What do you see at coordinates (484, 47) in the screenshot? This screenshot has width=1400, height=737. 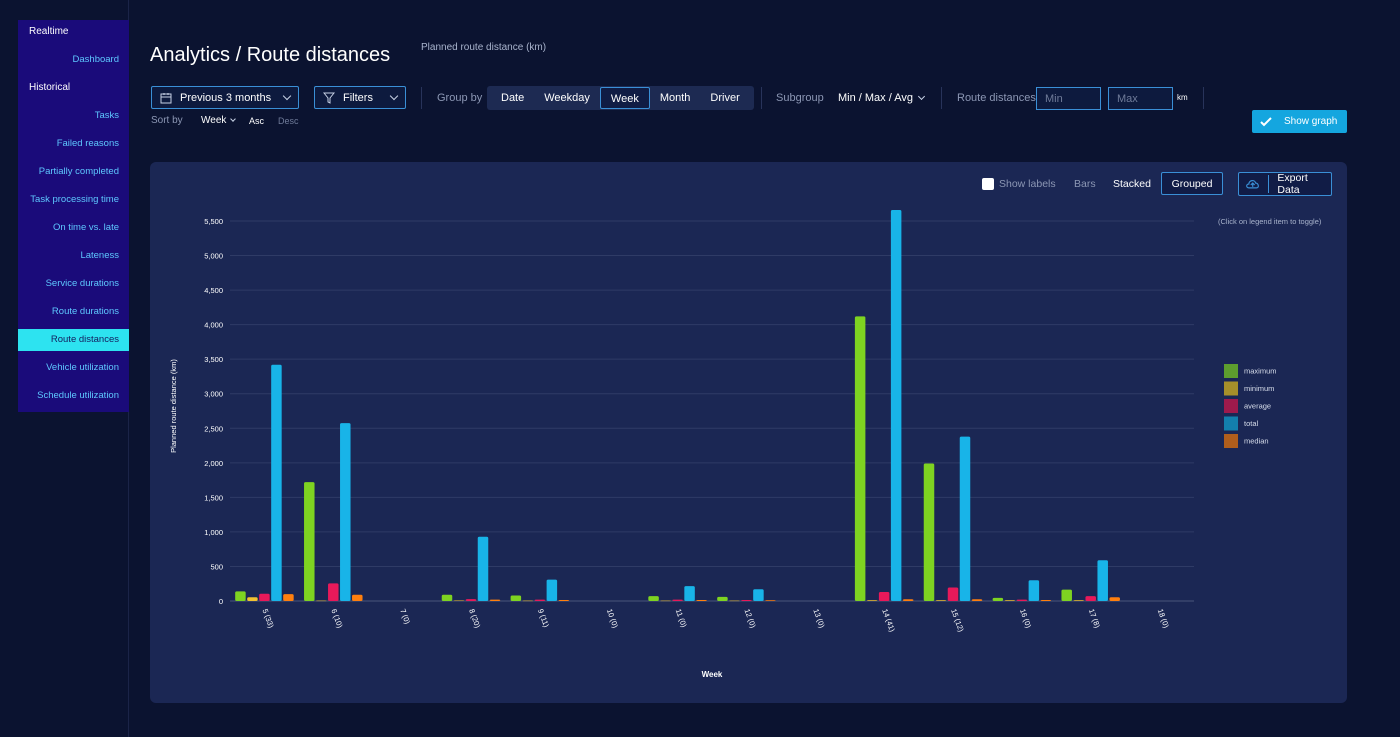 I see `page-subtitle: Planned route distance (km)` at bounding box center [484, 47].